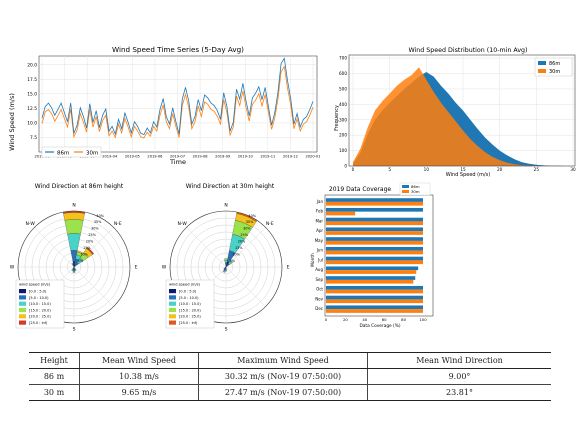 The height and width of the screenshot is (445, 580). What do you see at coordinates (319, 230) in the screenshot?
I see `cov-month-label: Apr` at bounding box center [319, 230].